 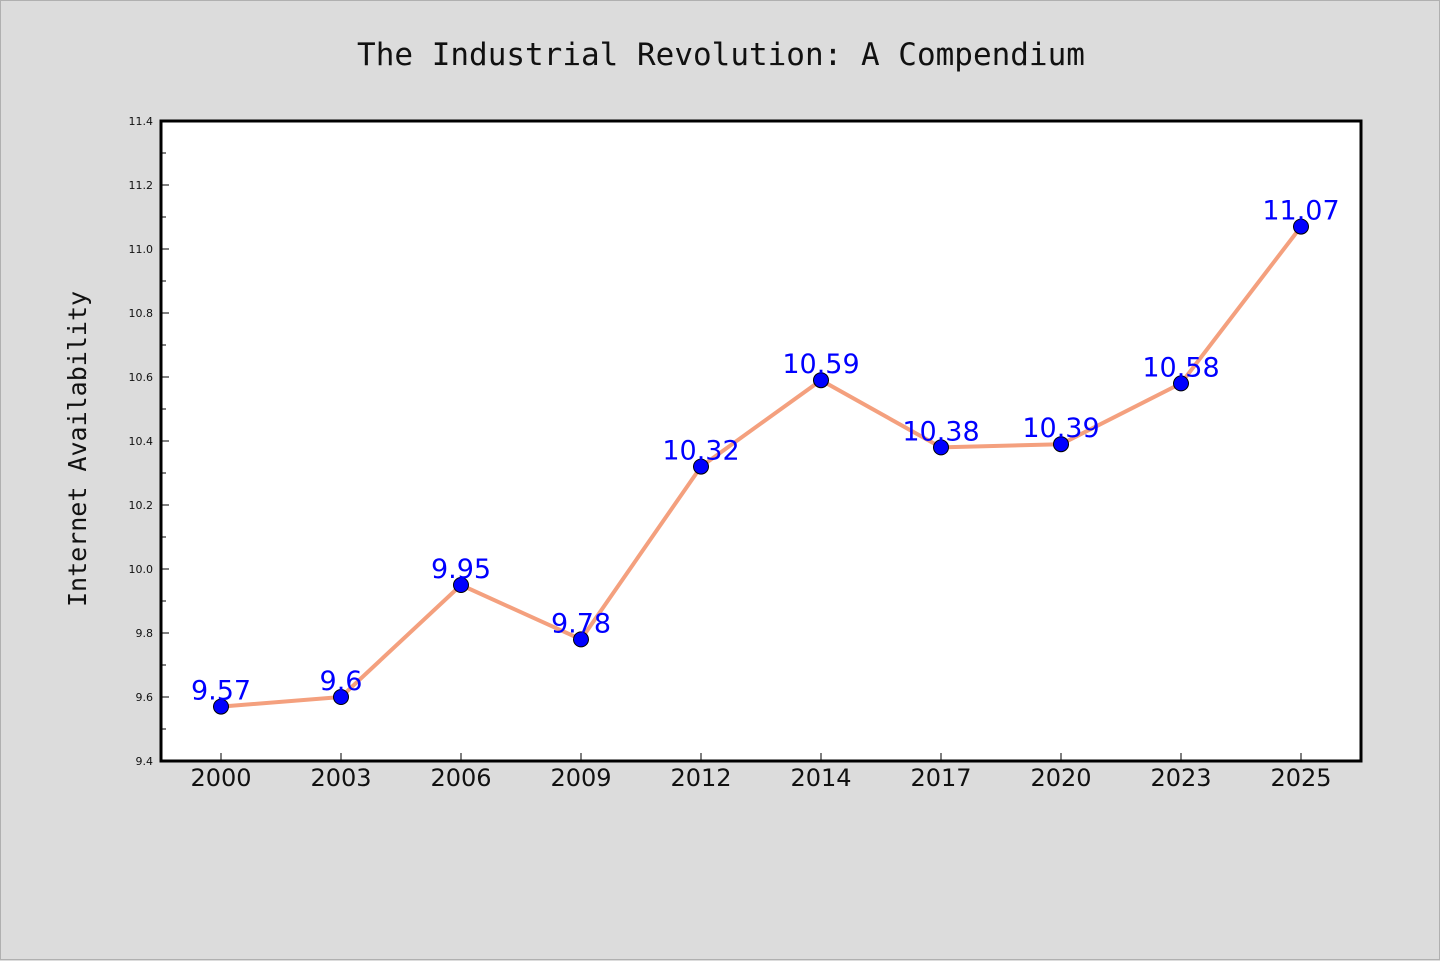 I want to click on x-tick-label: 2020, so click(x=1060, y=778).